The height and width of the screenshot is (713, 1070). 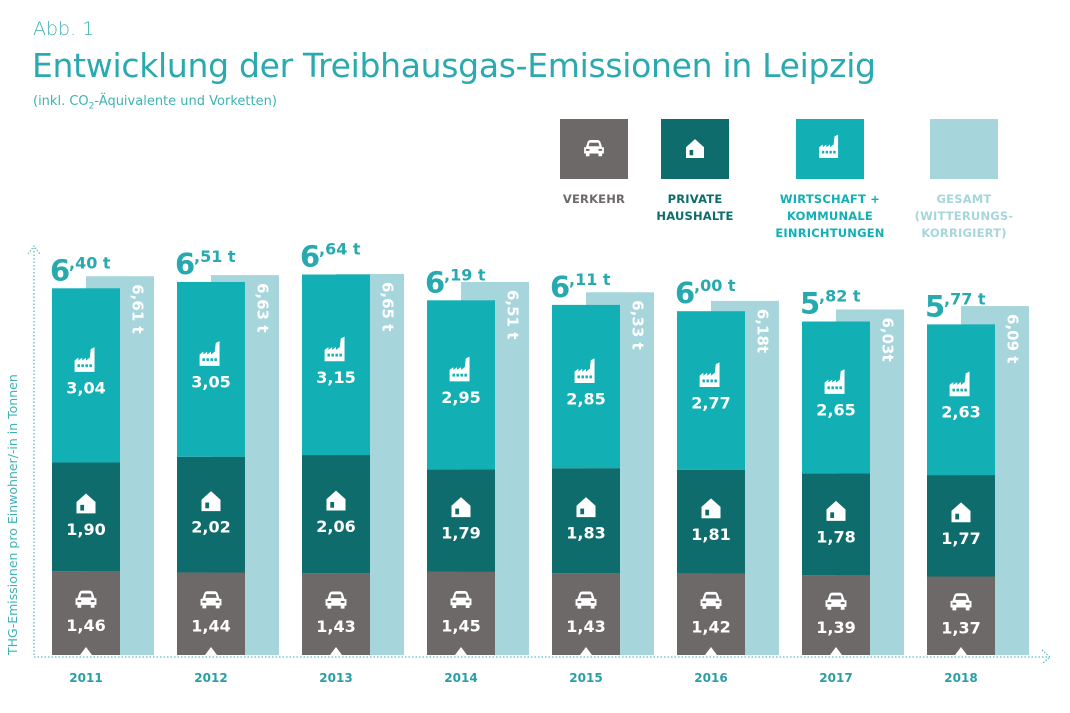 I want to click on bar-group-2013: 6,65 t 1,43 2,06 3,15 6,64 t 2013, so click(x=352, y=462).